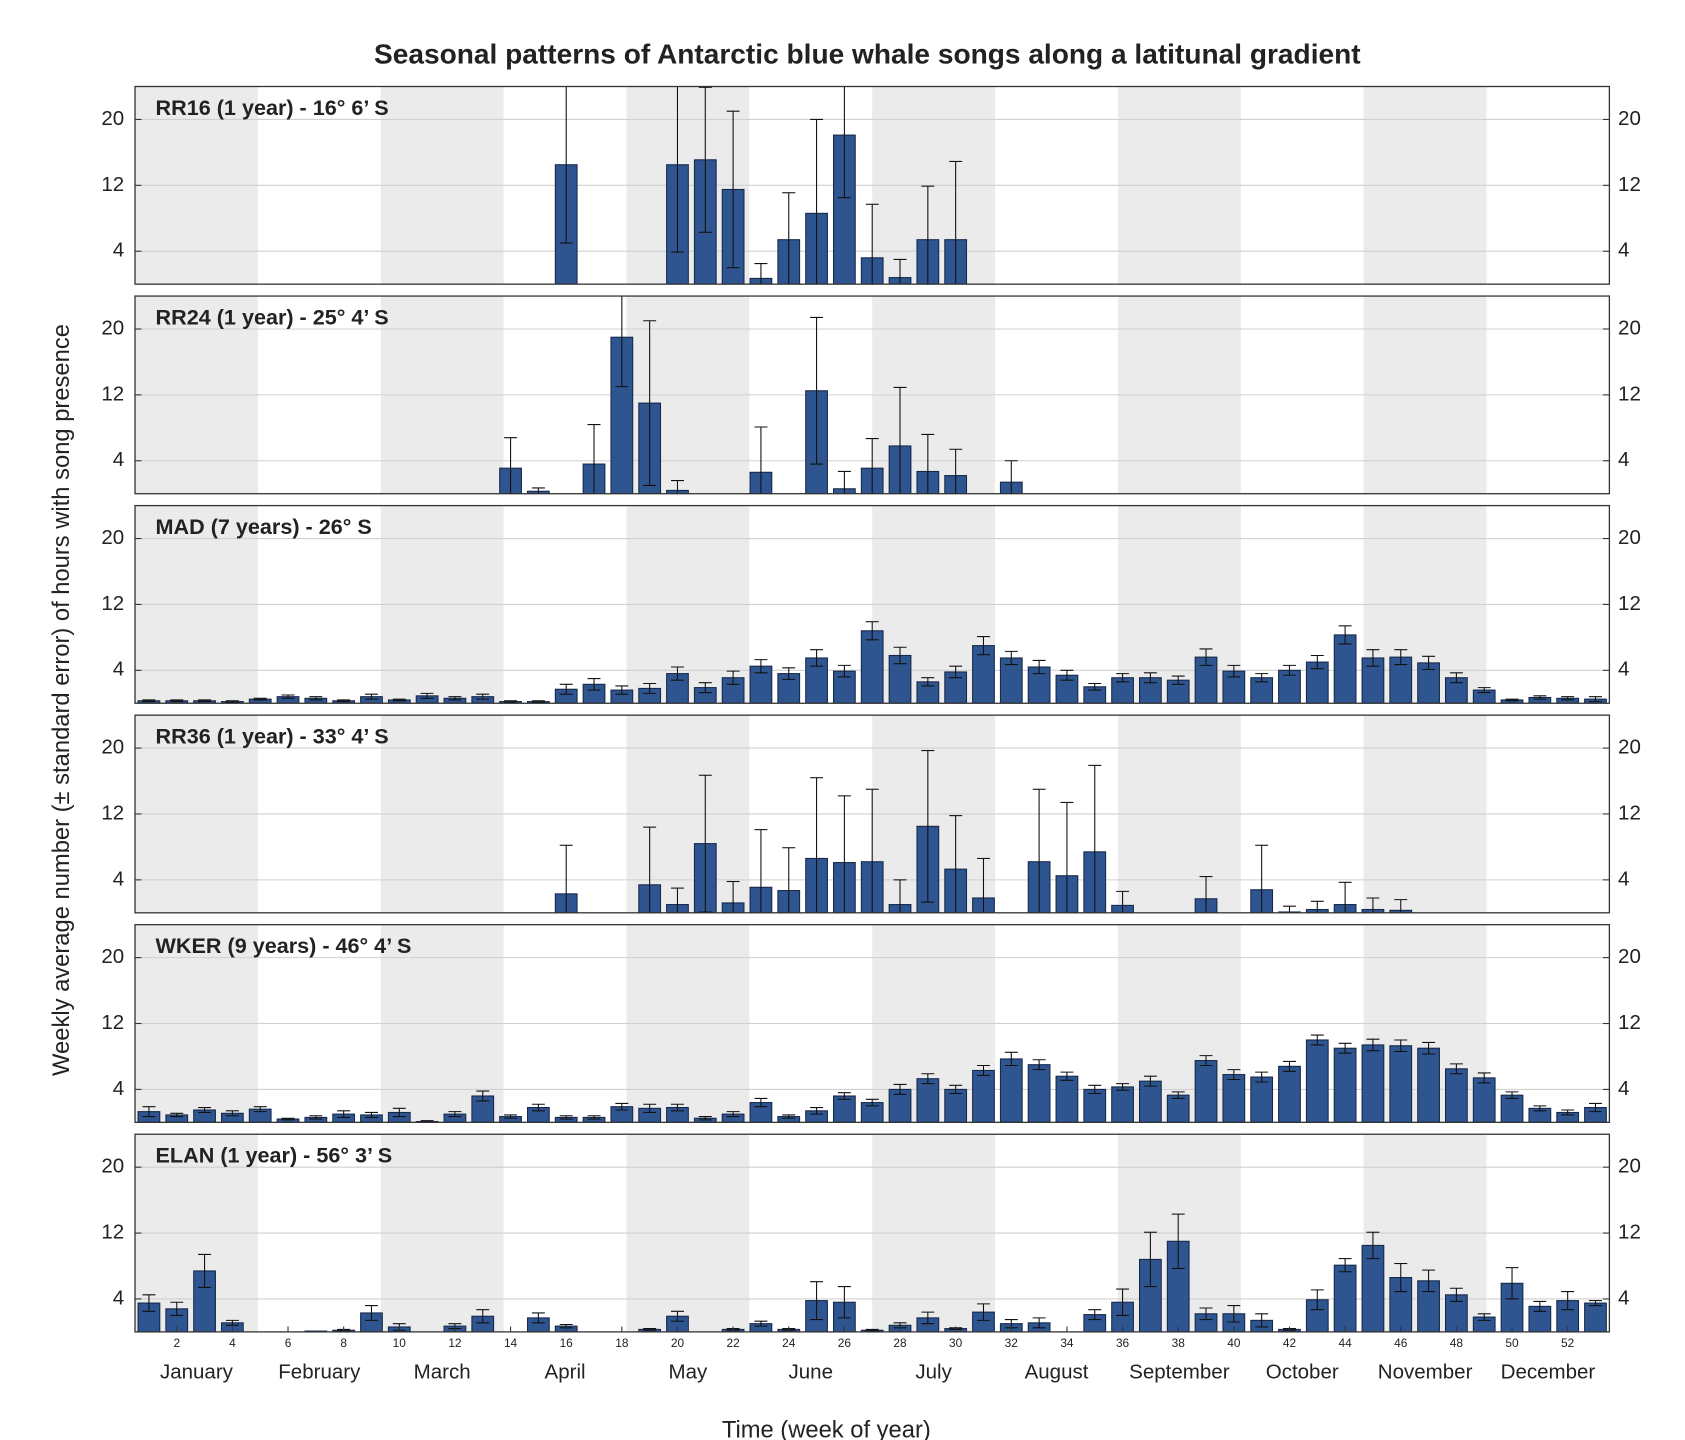 Image resolution: width=1685 pixels, height=1440 pixels. I want to click on x-tick-label: 20, so click(678, 1343).